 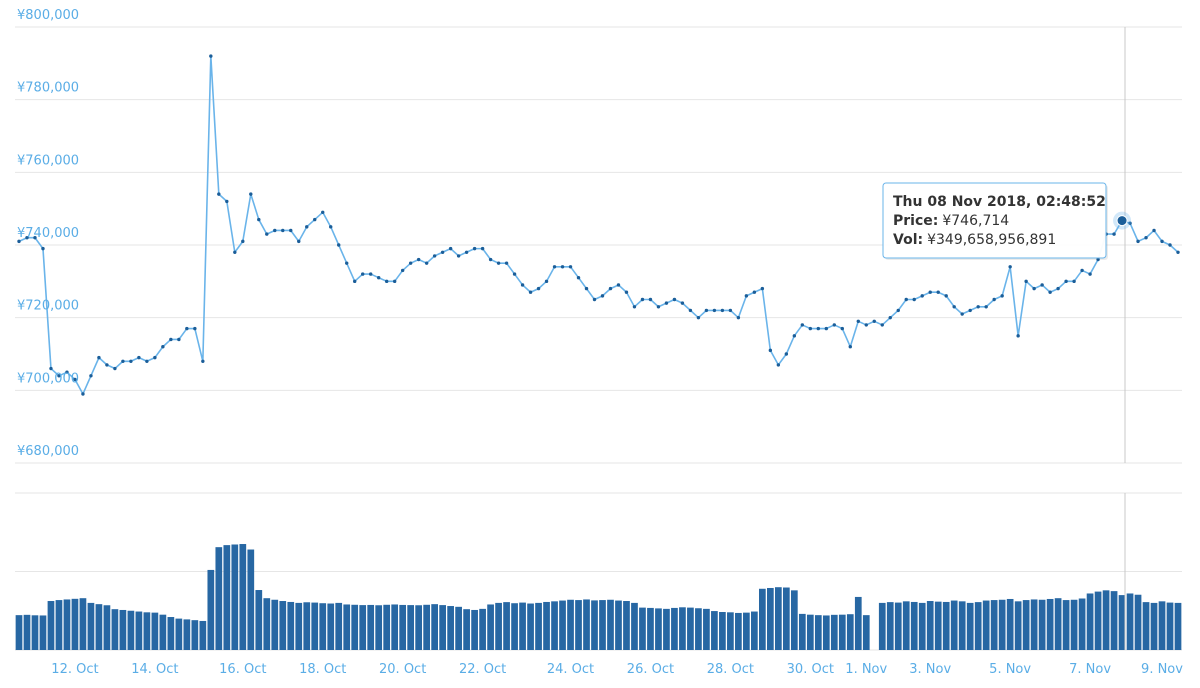 What do you see at coordinates (48, 233) in the screenshot?
I see `y-tick-label: ¥740,000` at bounding box center [48, 233].